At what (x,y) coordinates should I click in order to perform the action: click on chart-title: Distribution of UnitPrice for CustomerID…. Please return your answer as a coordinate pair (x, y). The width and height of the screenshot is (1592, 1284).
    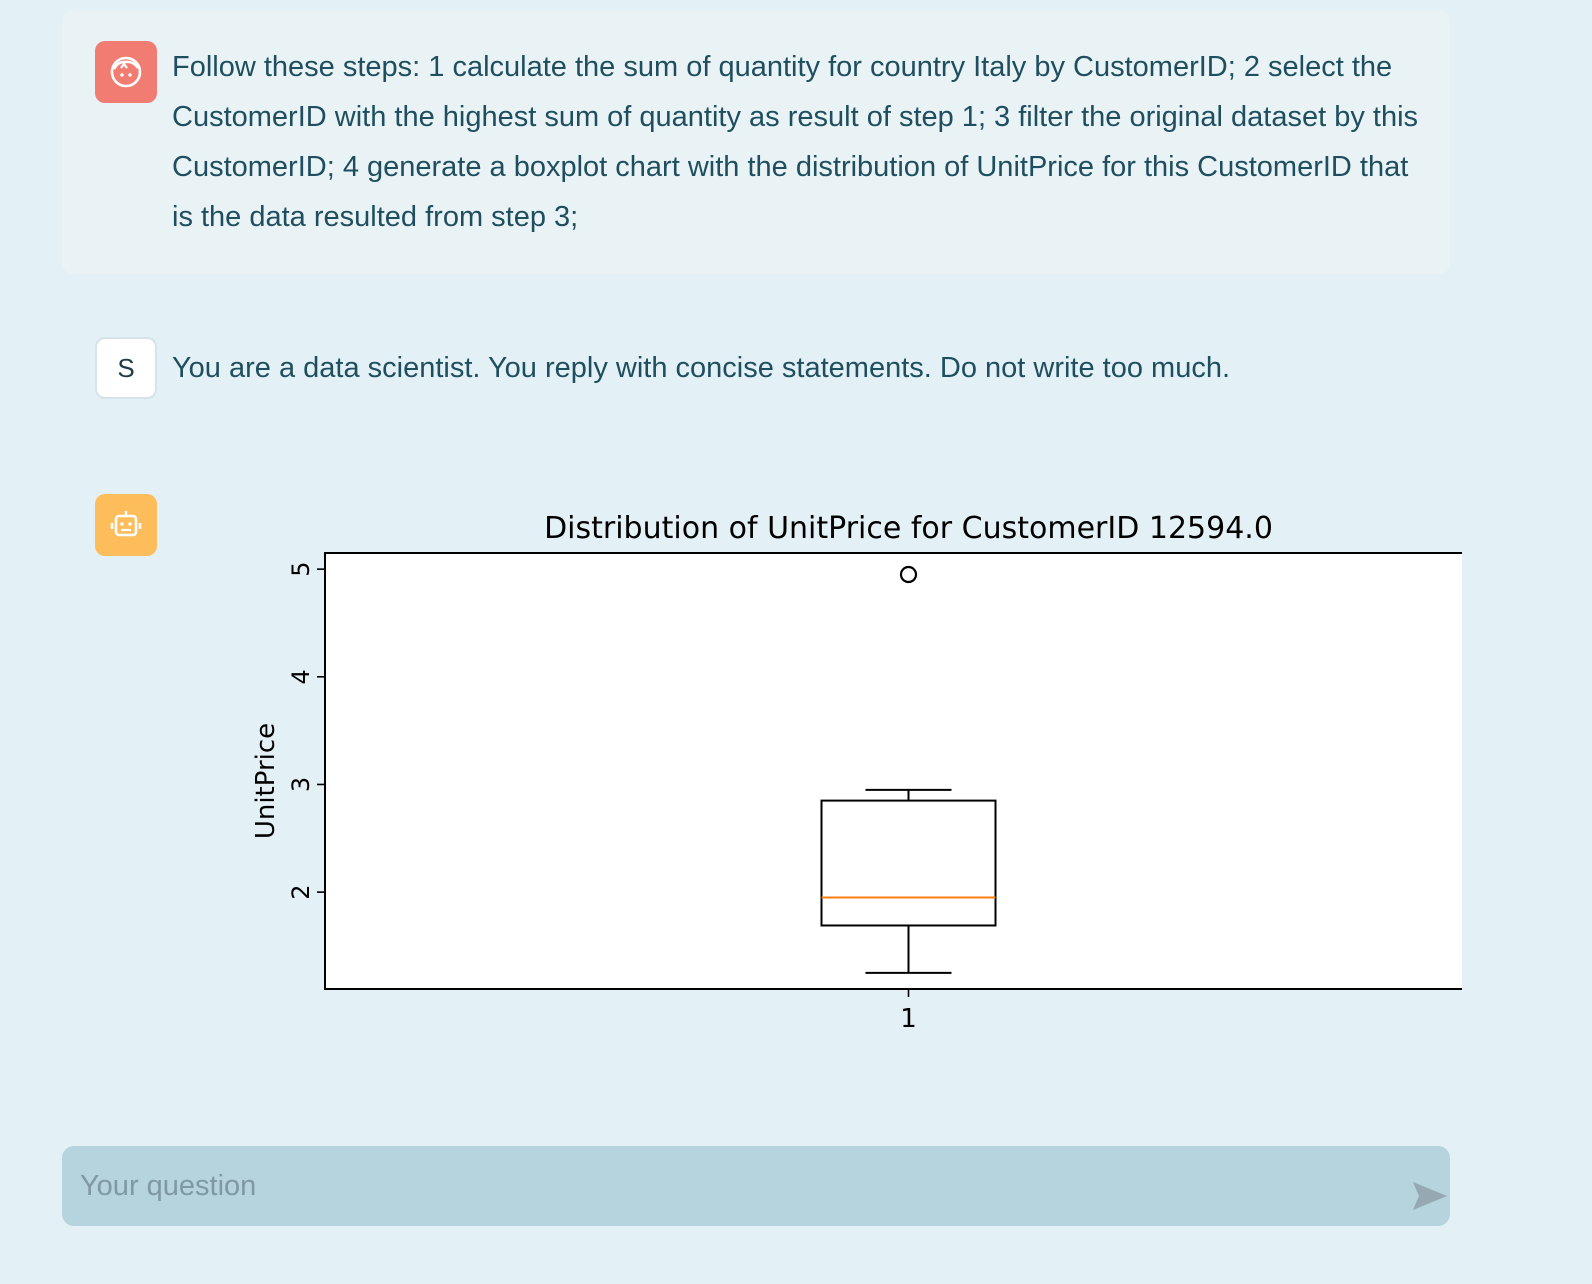
    Looking at the image, I should click on (908, 528).